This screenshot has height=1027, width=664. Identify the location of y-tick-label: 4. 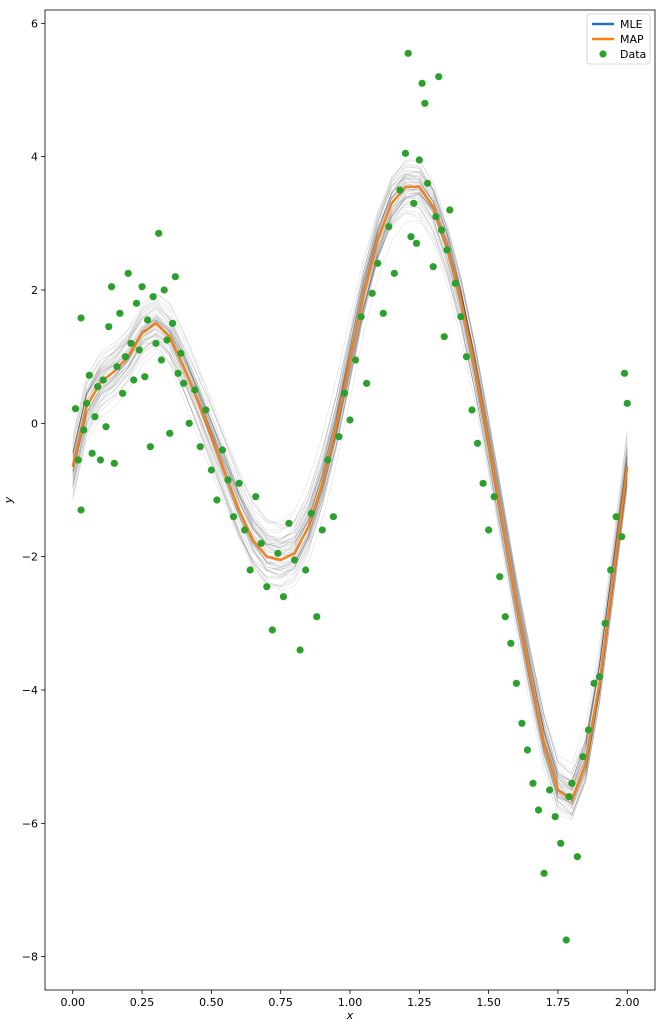
(34, 157).